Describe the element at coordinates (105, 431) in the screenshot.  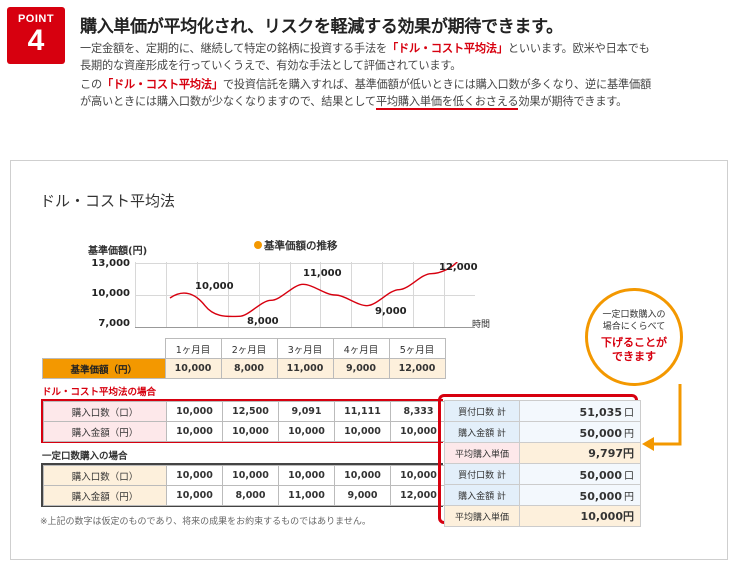
I see `dca-row-label: 購入金額（円）` at that location.